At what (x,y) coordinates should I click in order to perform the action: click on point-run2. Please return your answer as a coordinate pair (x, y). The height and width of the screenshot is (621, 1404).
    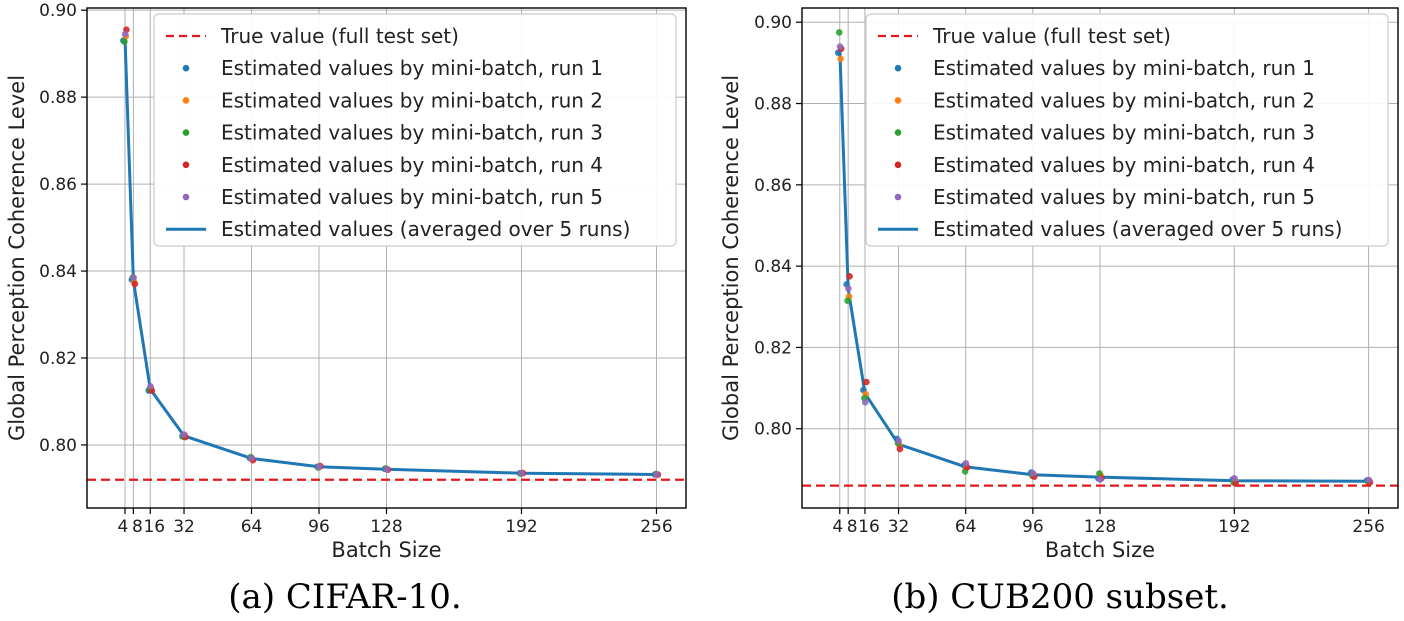
    Looking at the image, I should click on (840, 59).